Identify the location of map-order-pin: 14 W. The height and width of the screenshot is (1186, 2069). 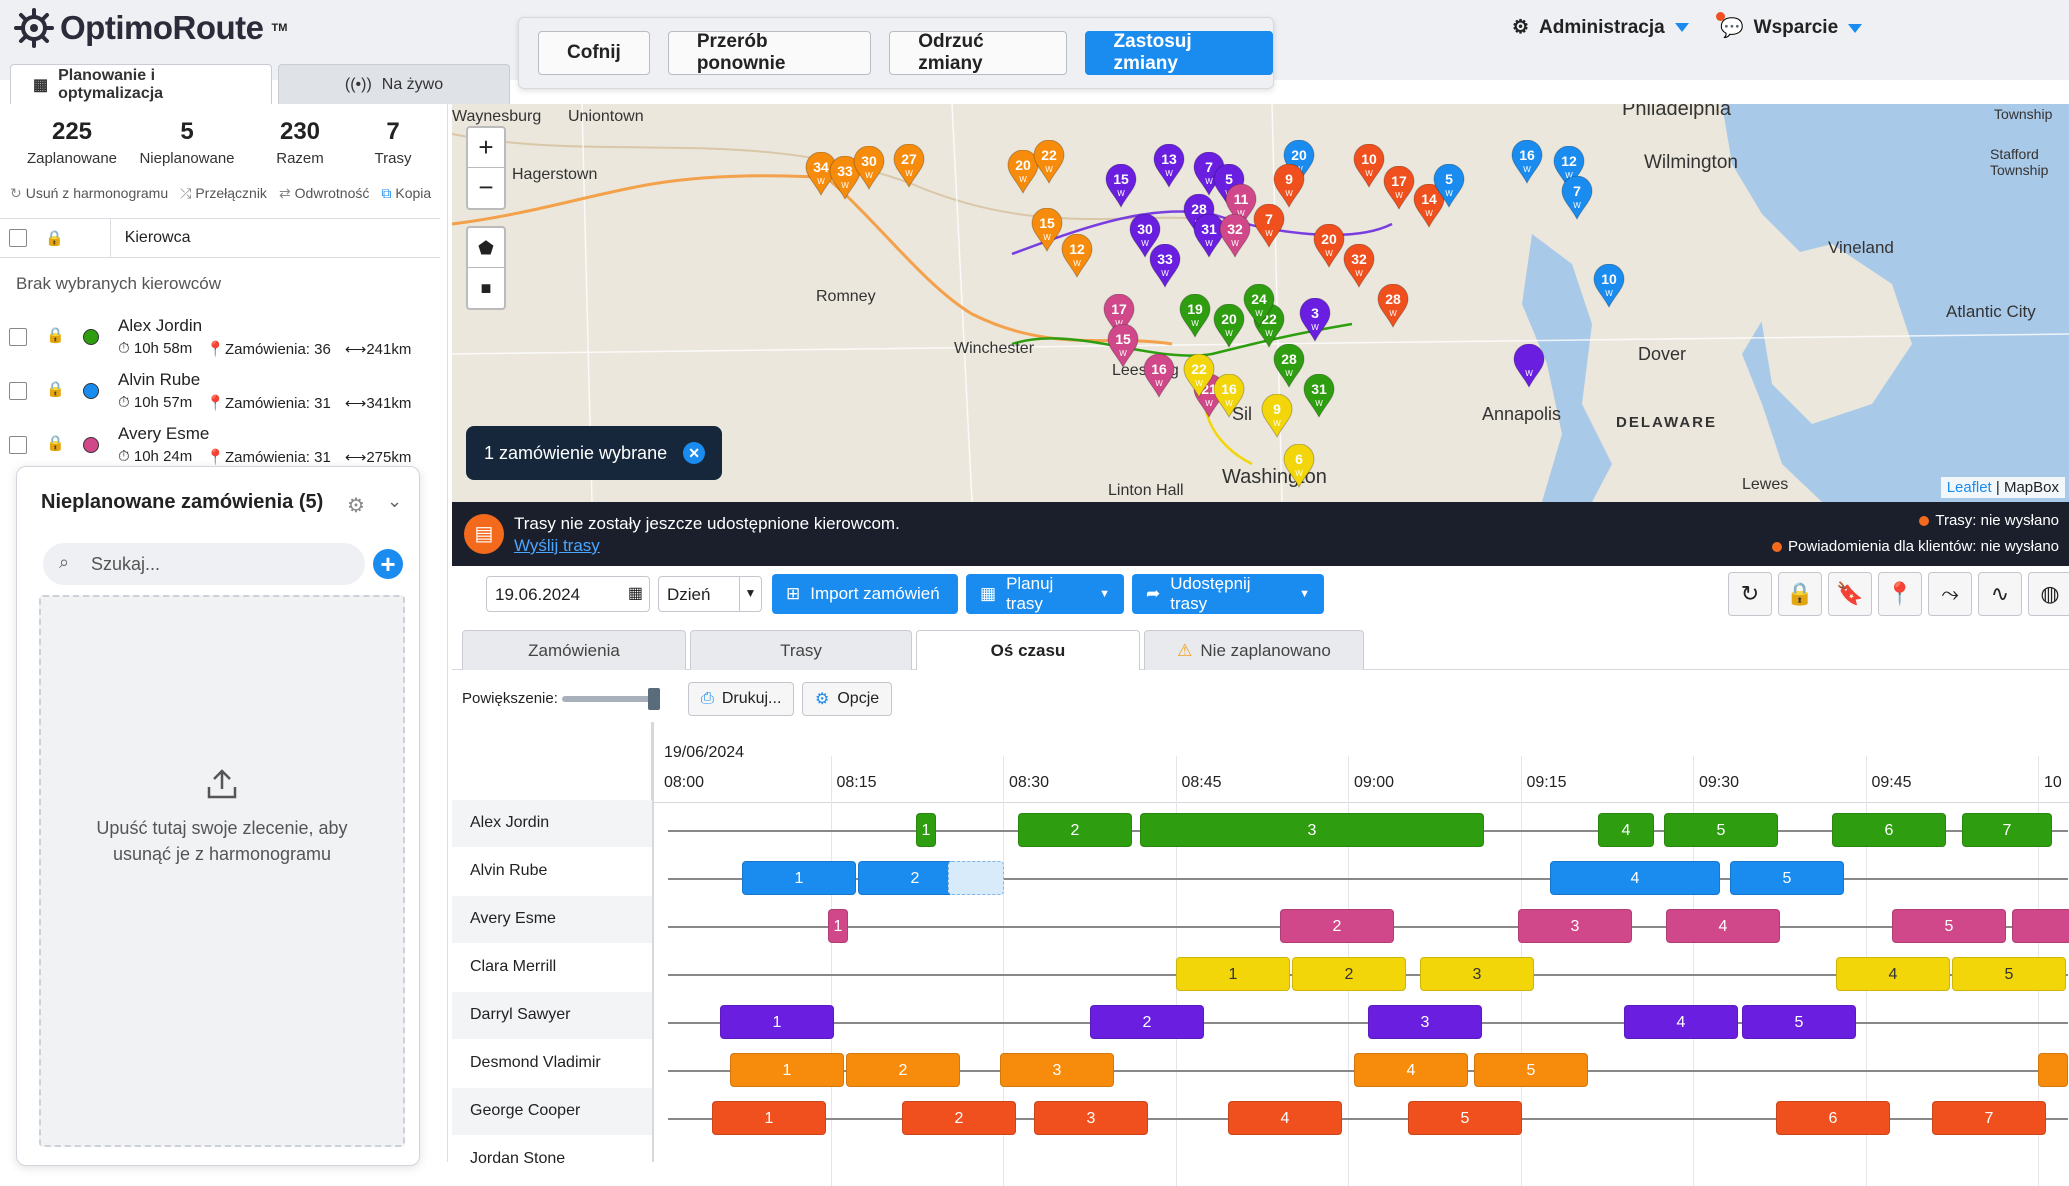
(1429, 206).